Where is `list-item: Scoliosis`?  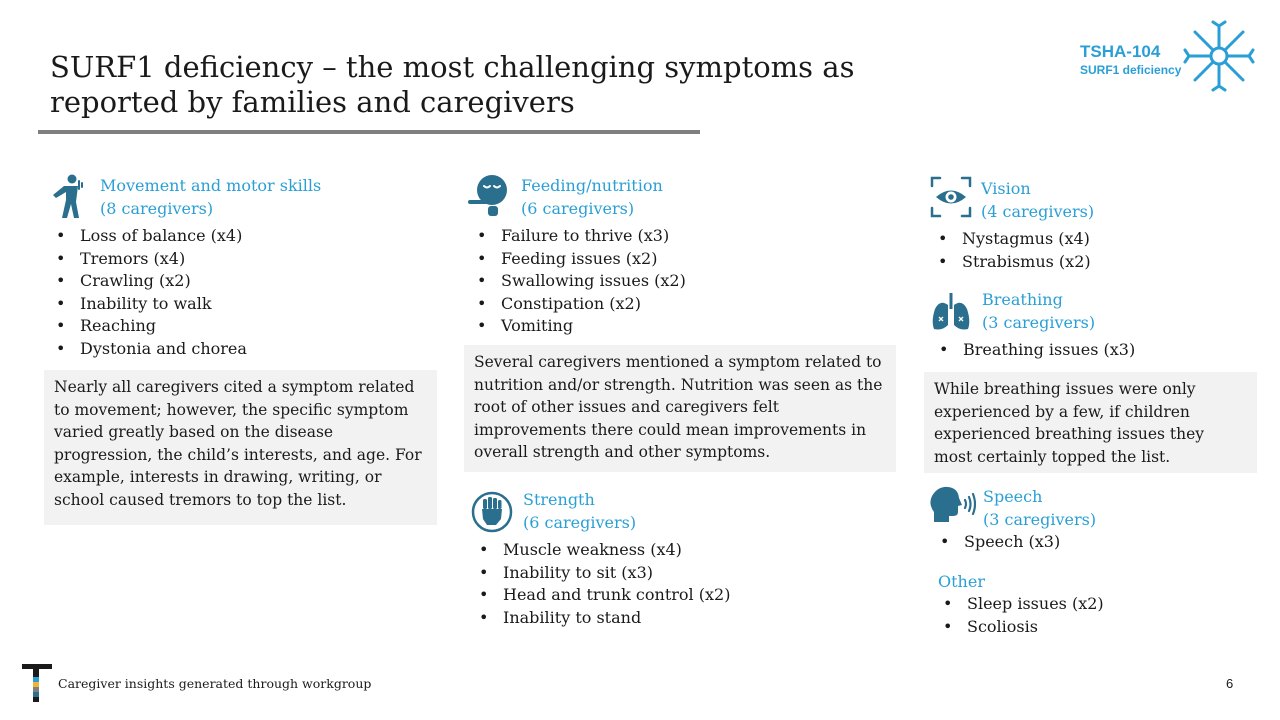
list-item: Scoliosis is located at coordinates (1021, 627).